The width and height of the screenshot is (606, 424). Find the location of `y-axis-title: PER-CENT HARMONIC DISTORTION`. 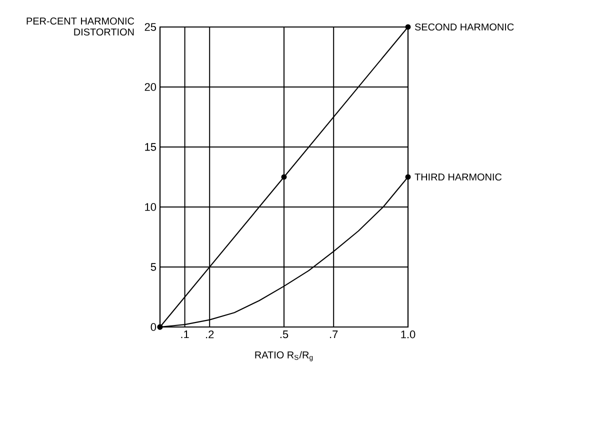

y-axis-title: PER-CENT HARMONIC DISTORTION is located at coordinates (80, 27).